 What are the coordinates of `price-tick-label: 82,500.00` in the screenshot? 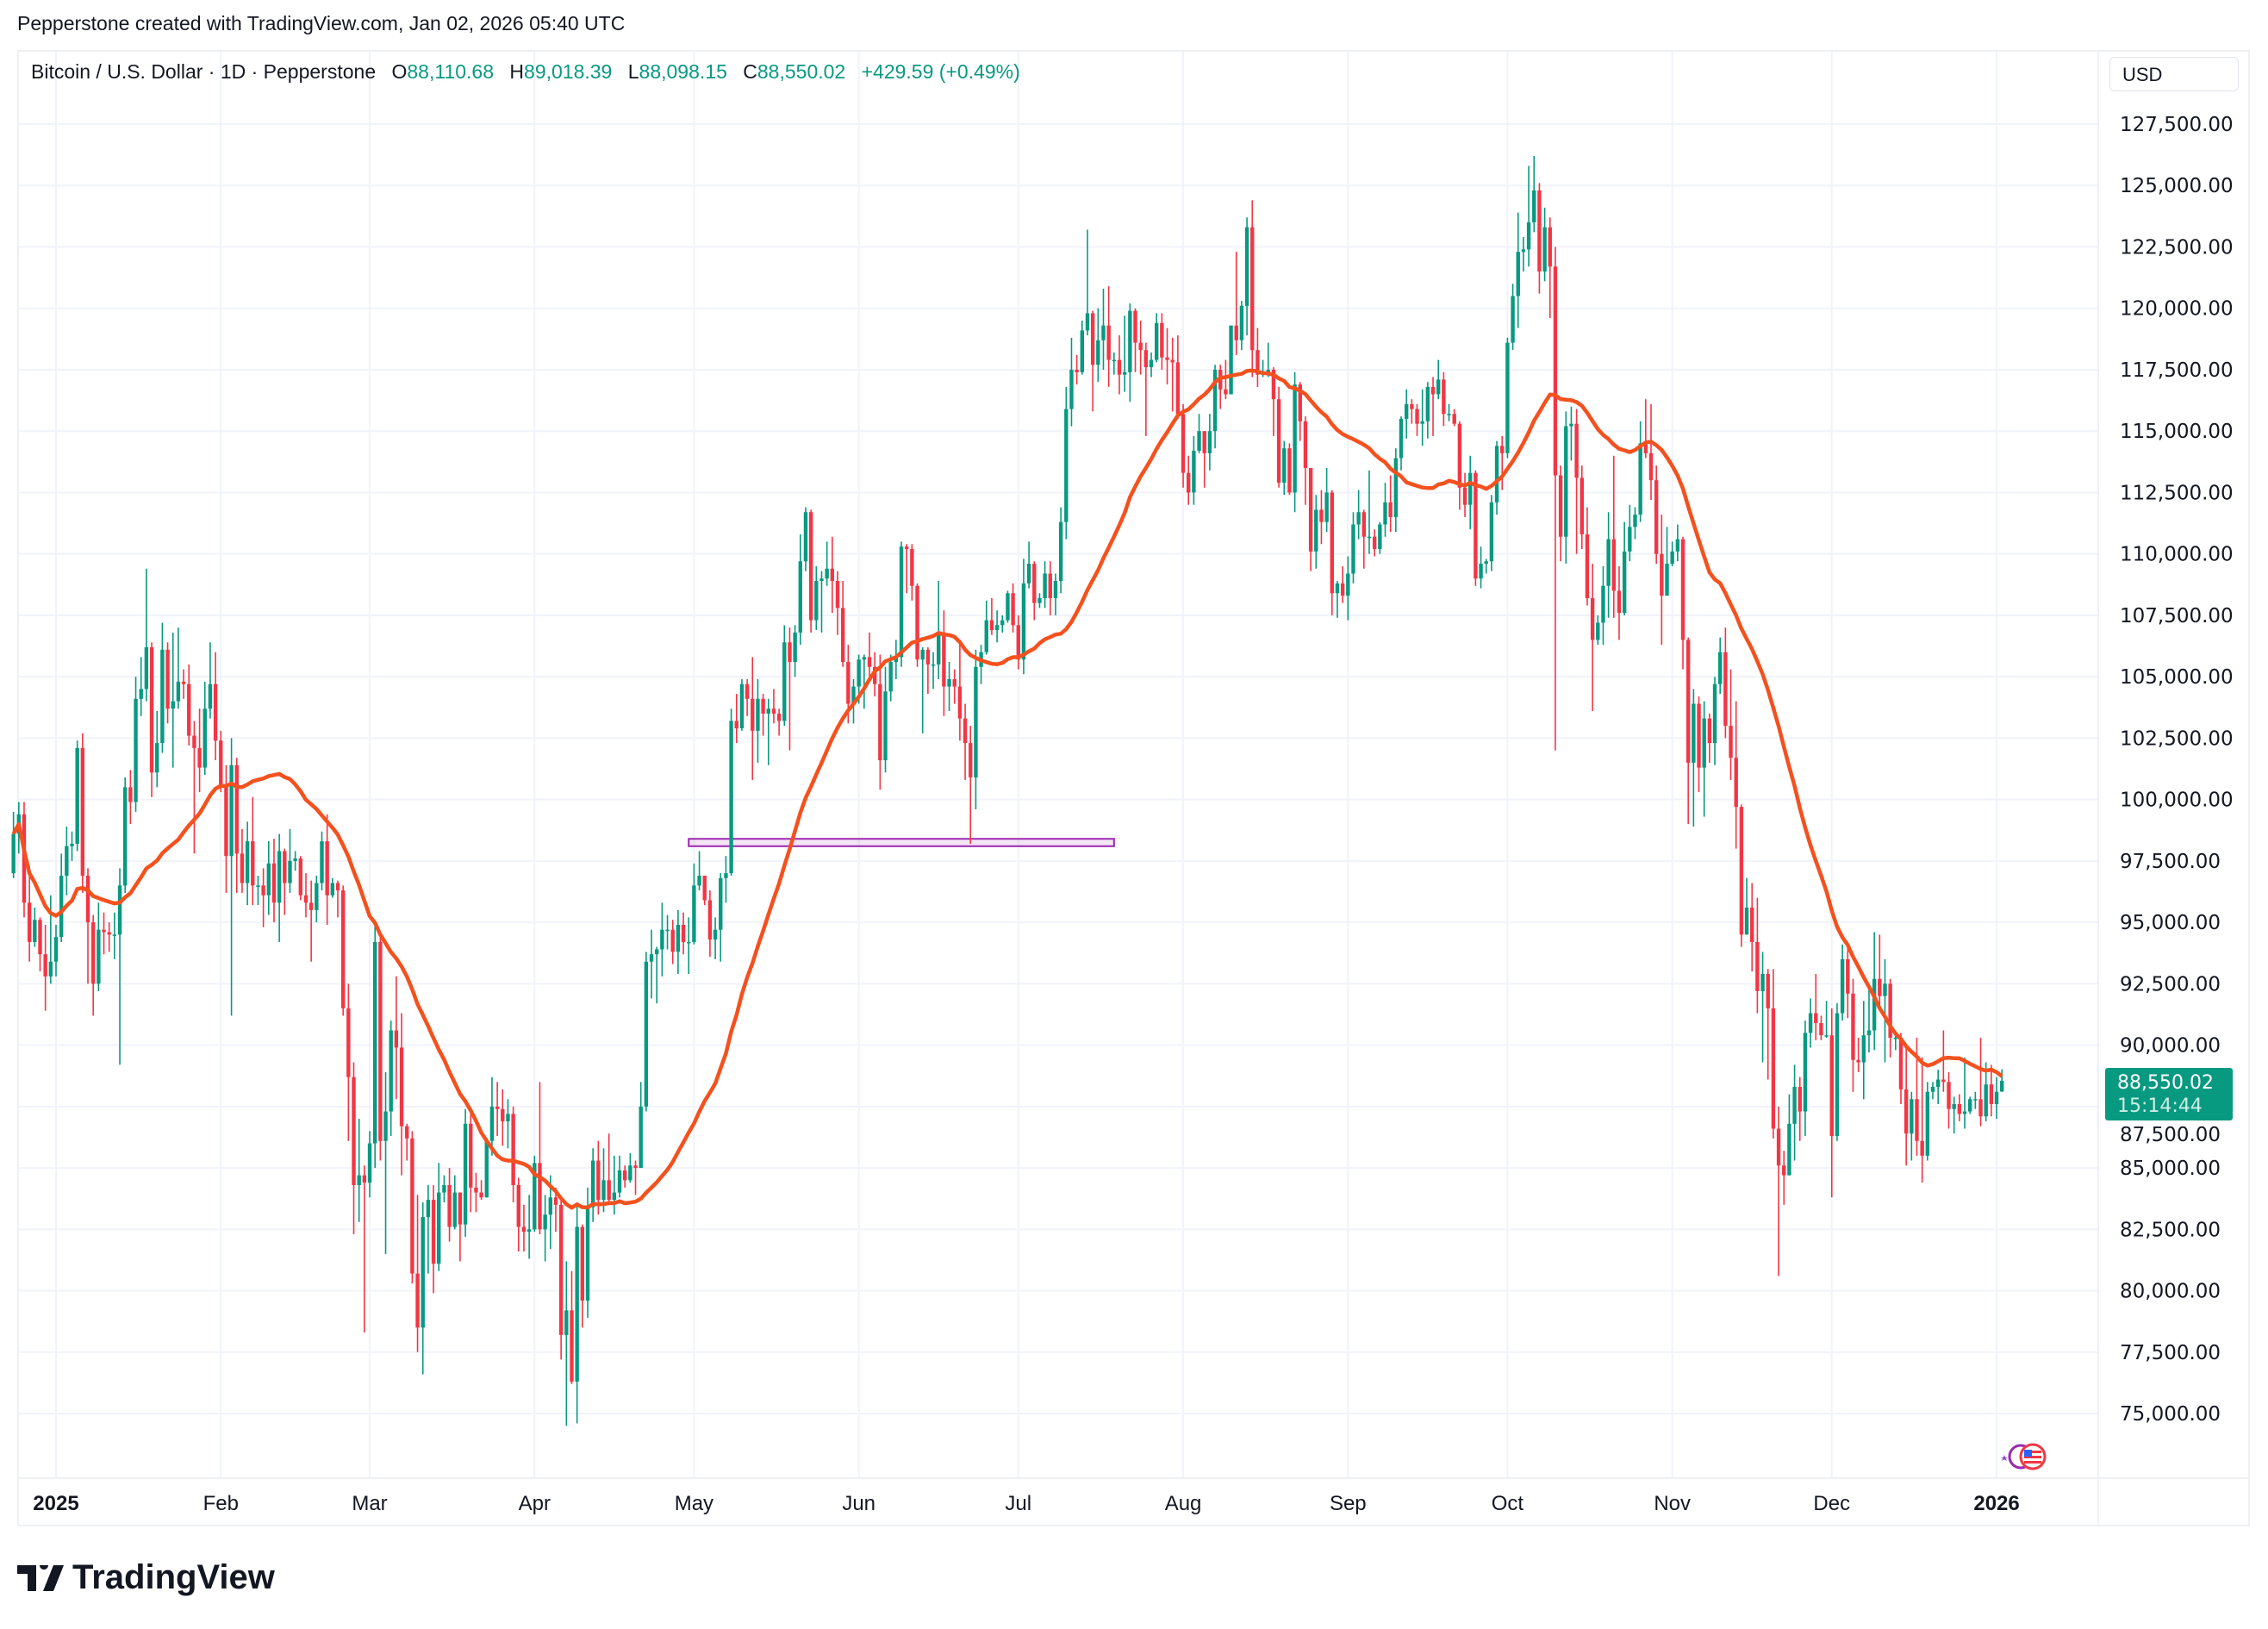 It's located at (2170, 1230).